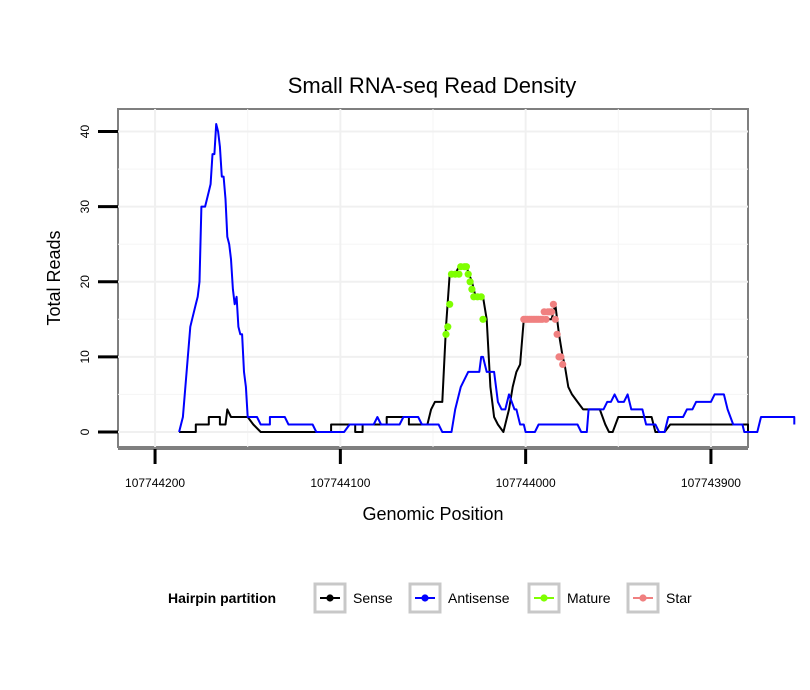 This screenshot has height=690, width=810. What do you see at coordinates (679, 598) in the screenshot?
I see `legend-label-star: Star` at bounding box center [679, 598].